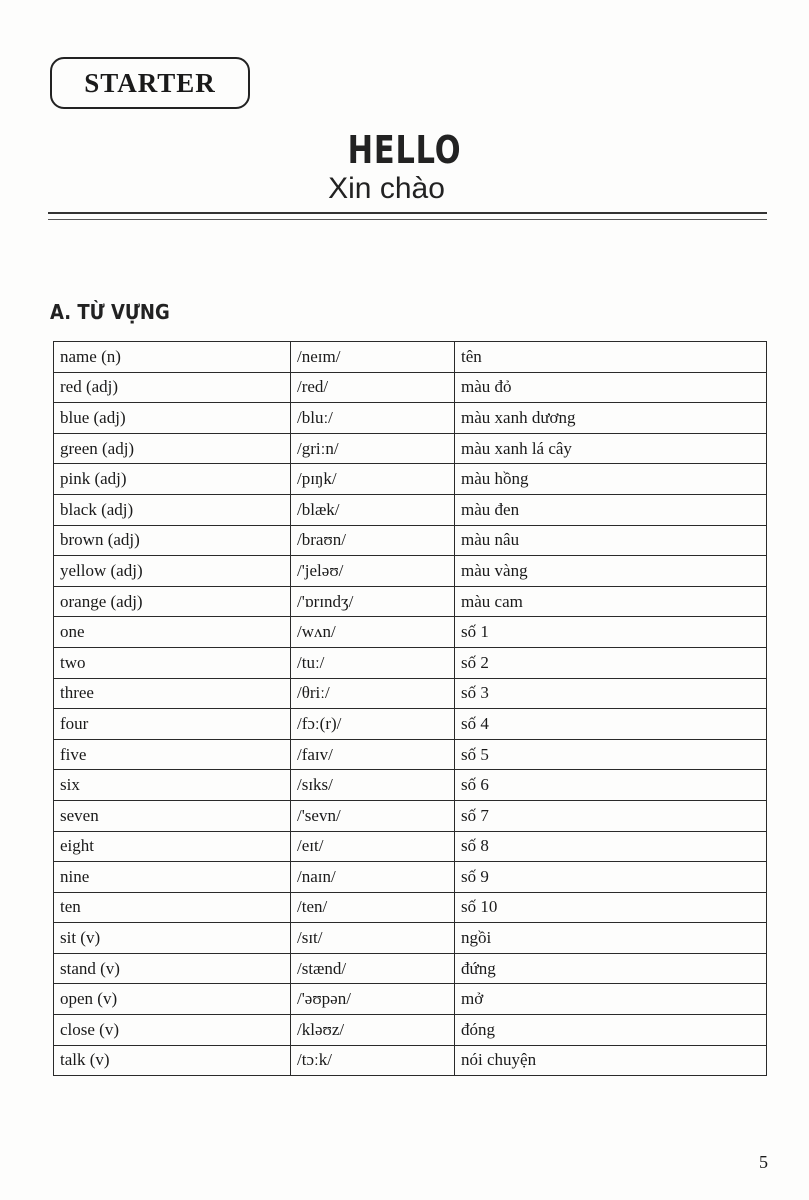  I want to click on cell-word: open (v), so click(172, 999).